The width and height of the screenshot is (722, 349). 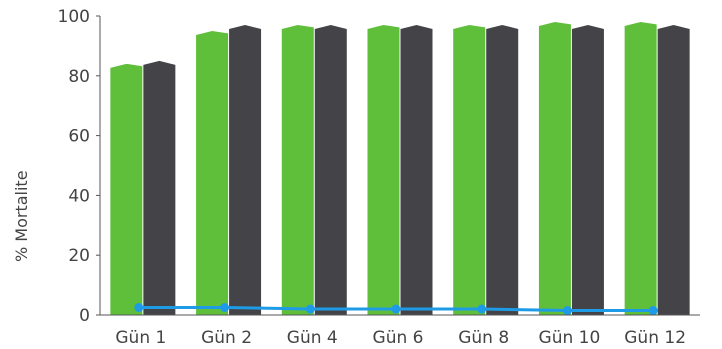 I want to click on x-axis: Gün 1 Gün 2 Gün 4 Gün 6 Gün 8 Gün 10 Gün 12, so click(x=398, y=331).